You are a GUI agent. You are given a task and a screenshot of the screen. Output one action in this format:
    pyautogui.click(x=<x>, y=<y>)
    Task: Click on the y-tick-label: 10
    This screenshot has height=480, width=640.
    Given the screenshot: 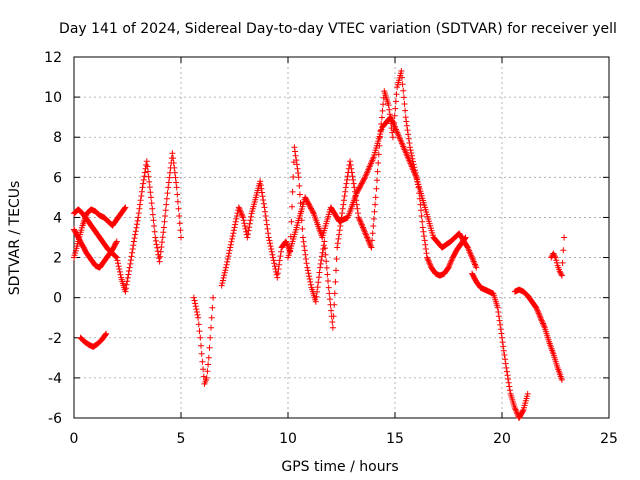 What is the action you would take?
    pyautogui.click(x=53, y=98)
    